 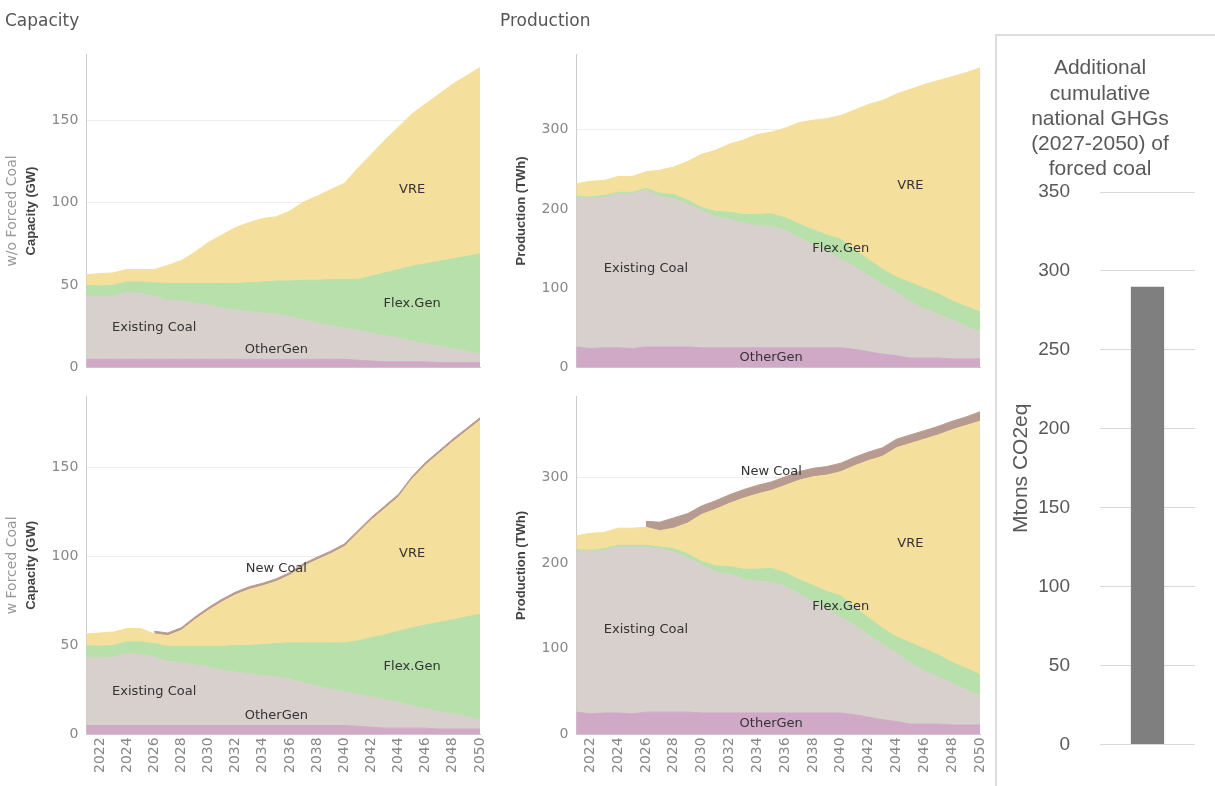 What do you see at coordinates (1020, 468) in the screenshot?
I see `y-axis-title: Mtons CO2eq` at bounding box center [1020, 468].